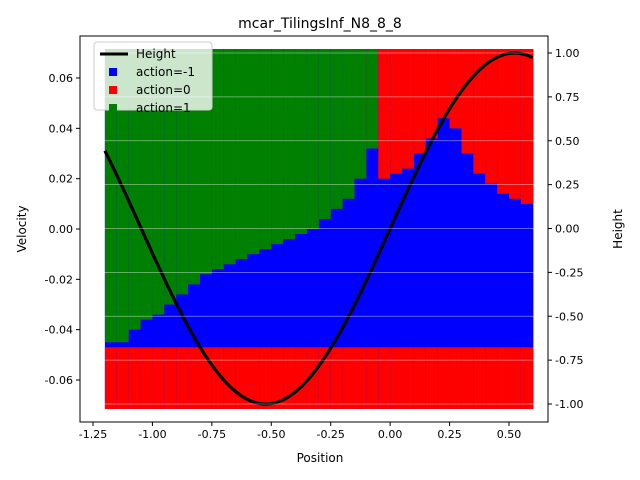  Describe the element at coordinates (567, 229) in the screenshot. I see `y-tick-label-right: 0.00` at that location.